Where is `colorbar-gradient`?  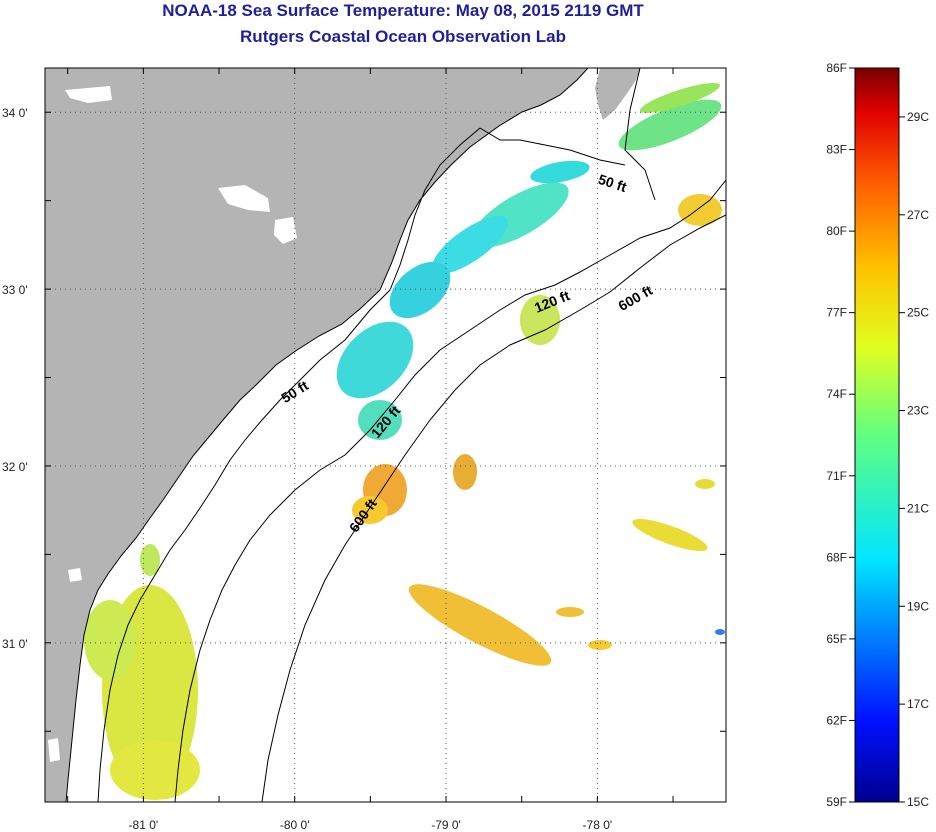 colorbar-gradient is located at coordinates (877, 435).